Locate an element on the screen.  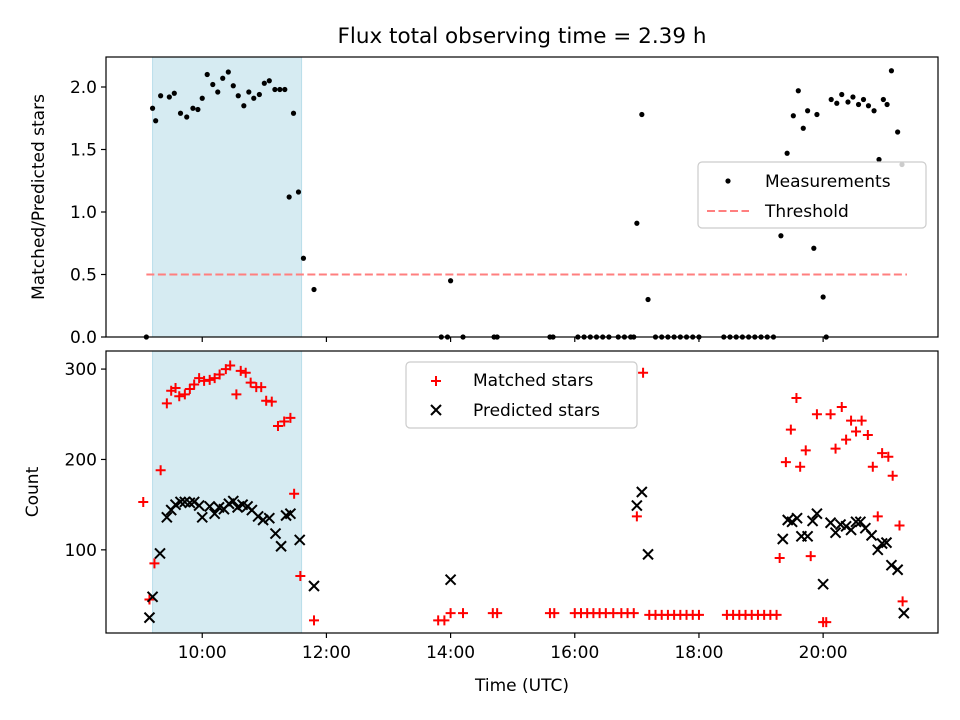
top-y-axis-label: Matched/Predicted stars is located at coordinates (39, 197).